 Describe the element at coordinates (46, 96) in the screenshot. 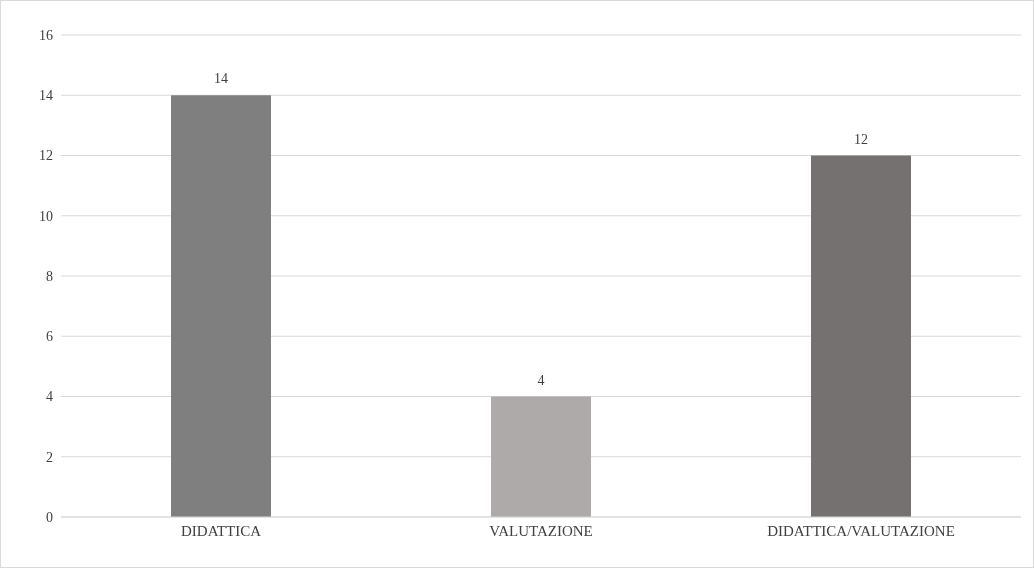

I see `y-tick-label: 14` at that location.